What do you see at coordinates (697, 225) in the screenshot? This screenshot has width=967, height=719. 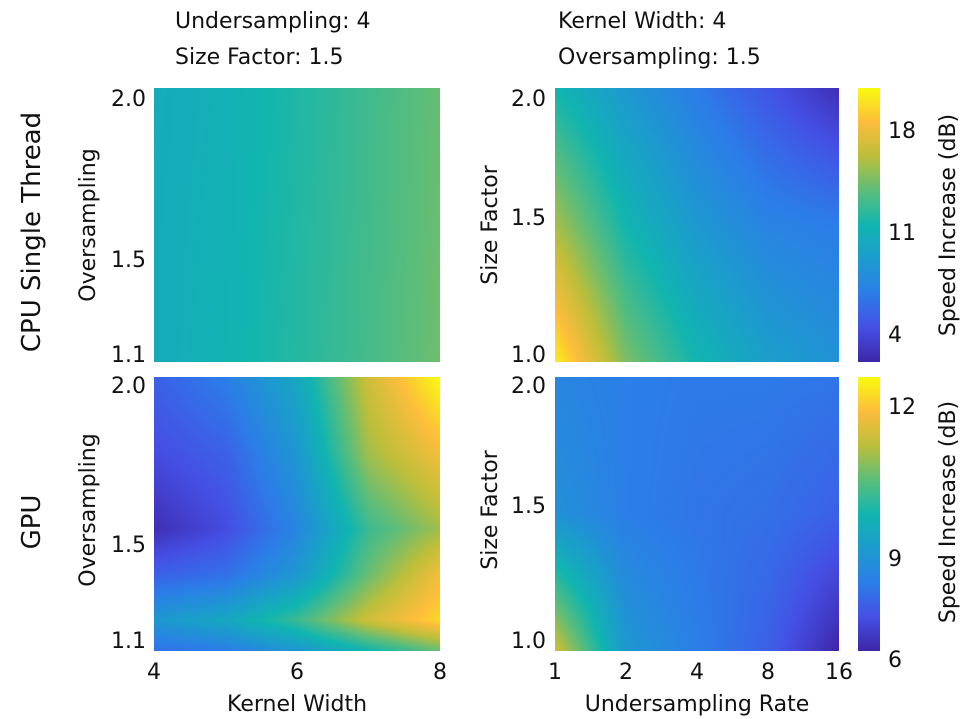 I see `heatmap-cpu-size-factor` at bounding box center [697, 225].